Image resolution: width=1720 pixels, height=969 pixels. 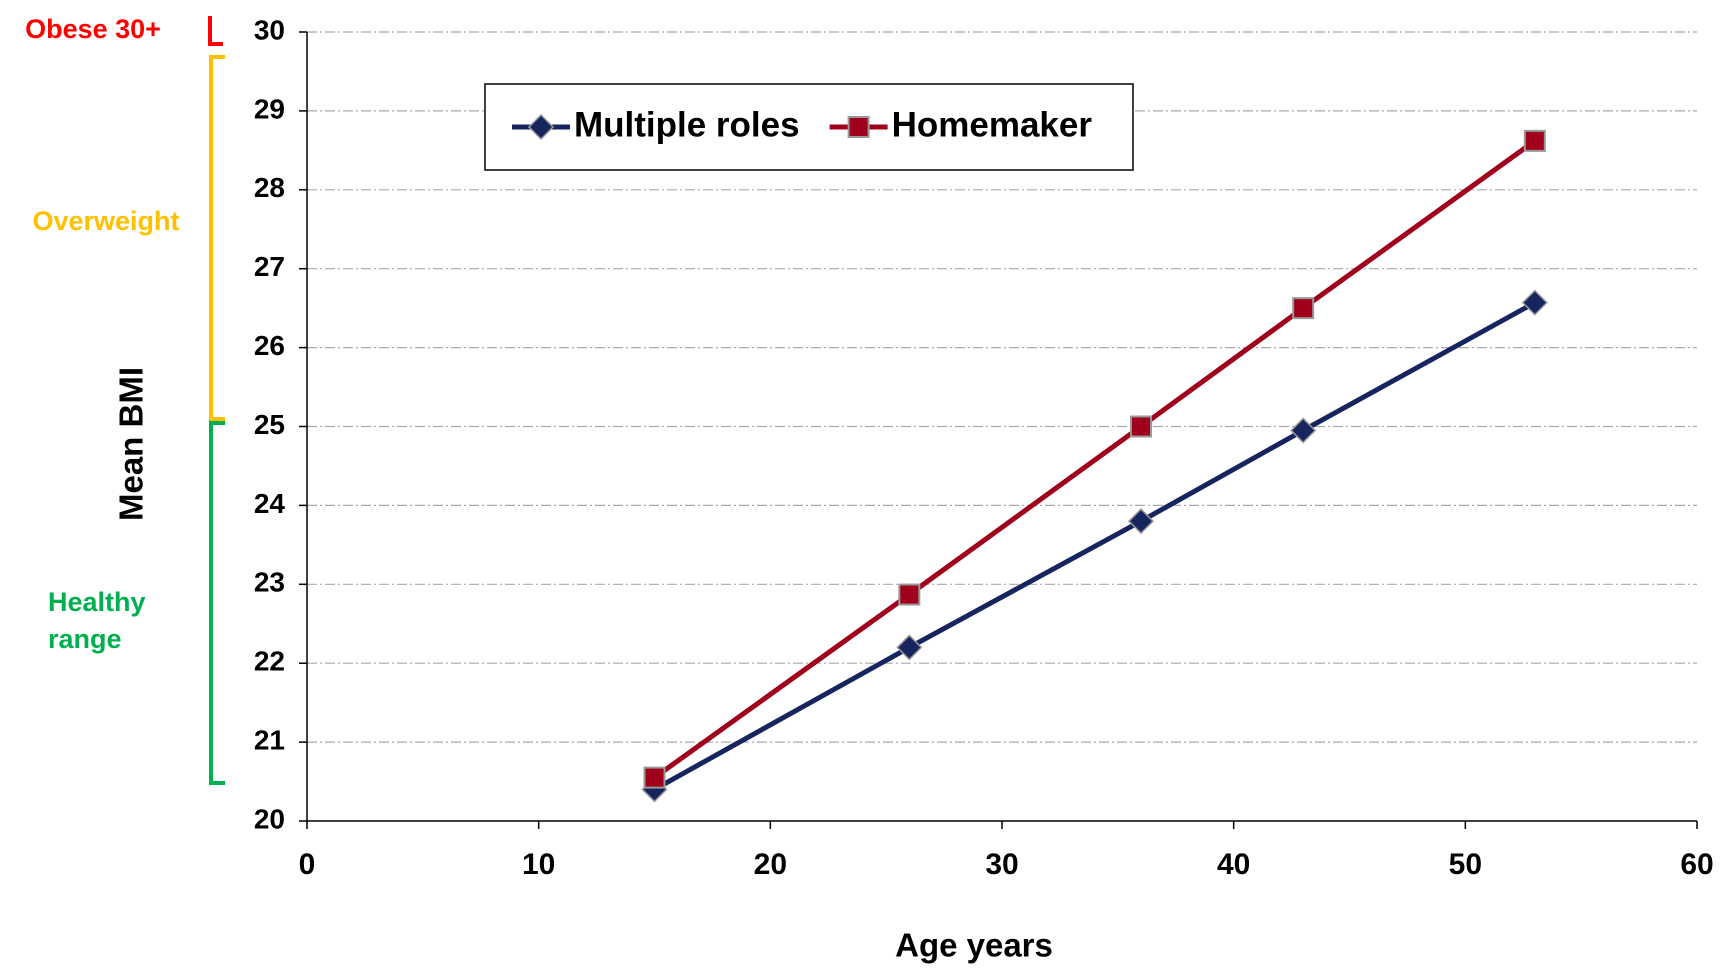 I want to click on overweight-label: Overweight, so click(x=105, y=221).